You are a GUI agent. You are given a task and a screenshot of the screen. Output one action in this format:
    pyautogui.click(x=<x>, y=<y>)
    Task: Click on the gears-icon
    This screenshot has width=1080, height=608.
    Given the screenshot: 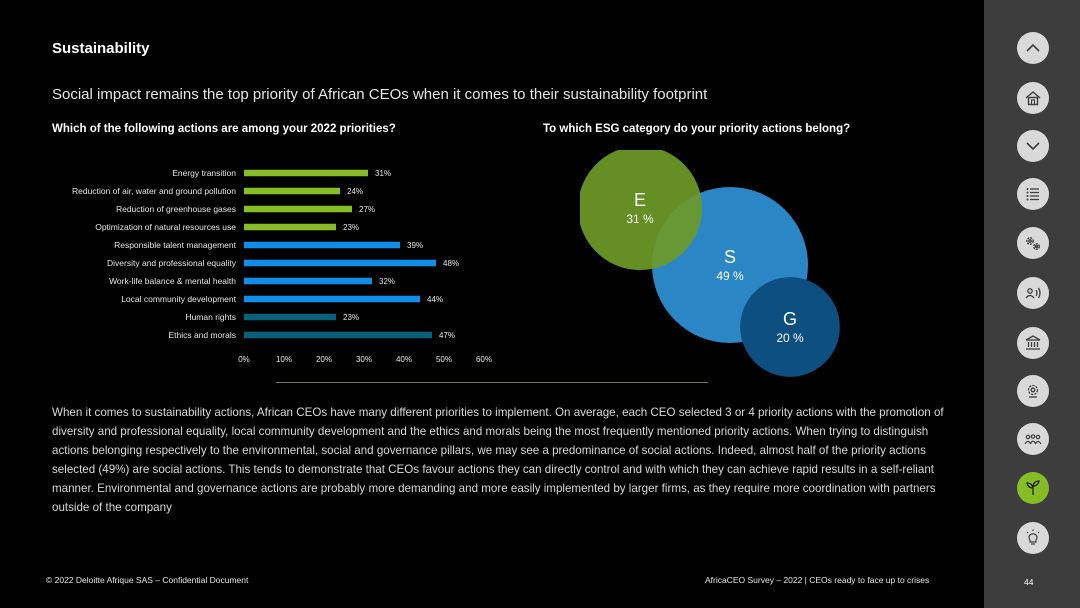 What is the action you would take?
    pyautogui.click(x=1033, y=243)
    